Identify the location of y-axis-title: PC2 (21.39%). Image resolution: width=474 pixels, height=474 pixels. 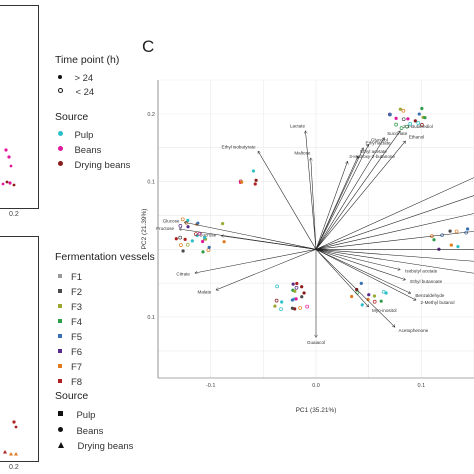
(144, 229).